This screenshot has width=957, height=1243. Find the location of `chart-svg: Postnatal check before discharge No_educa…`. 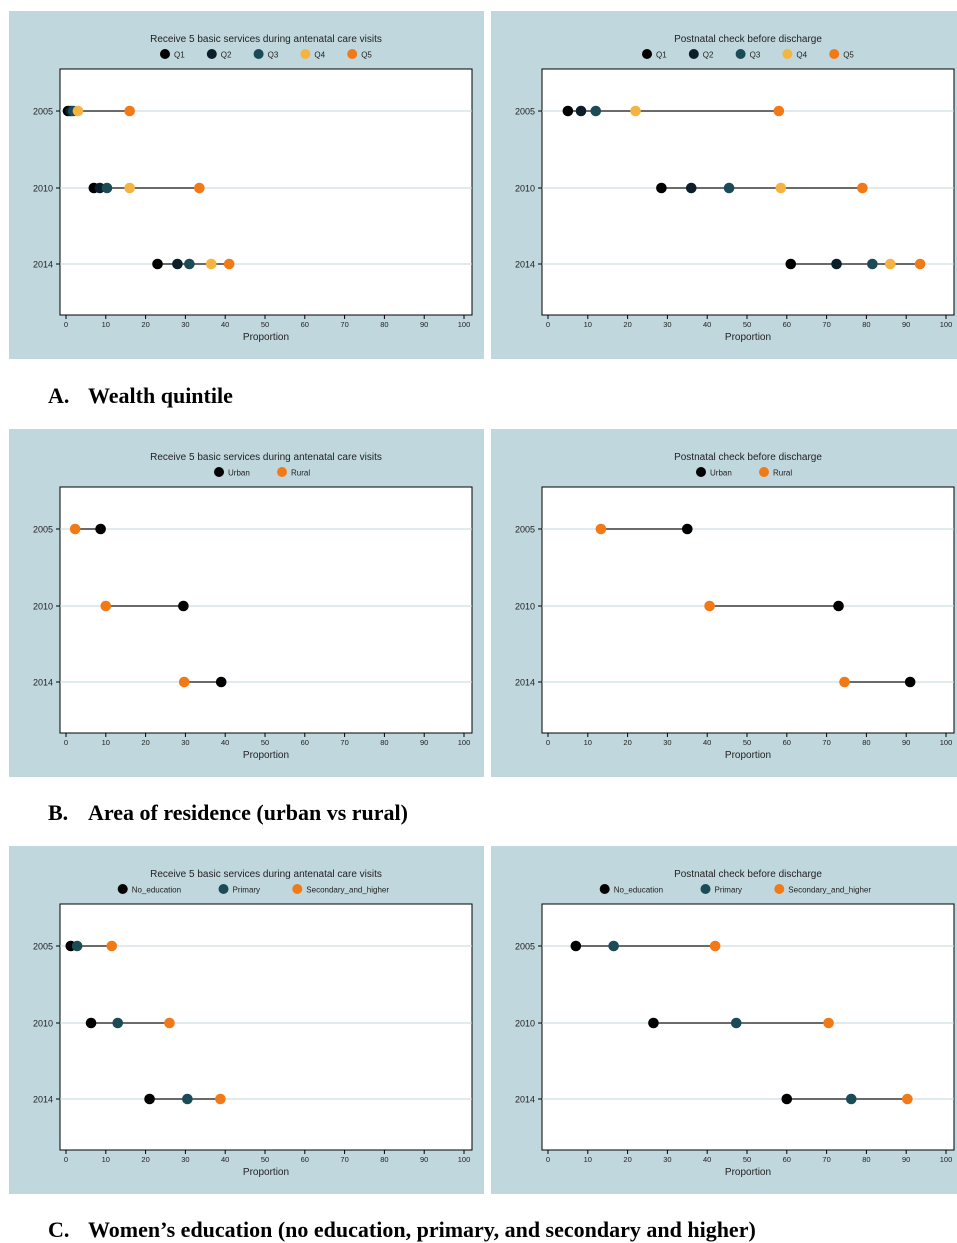

chart-svg: Postnatal check before discharge No_educa… is located at coordinates (735, 1023).